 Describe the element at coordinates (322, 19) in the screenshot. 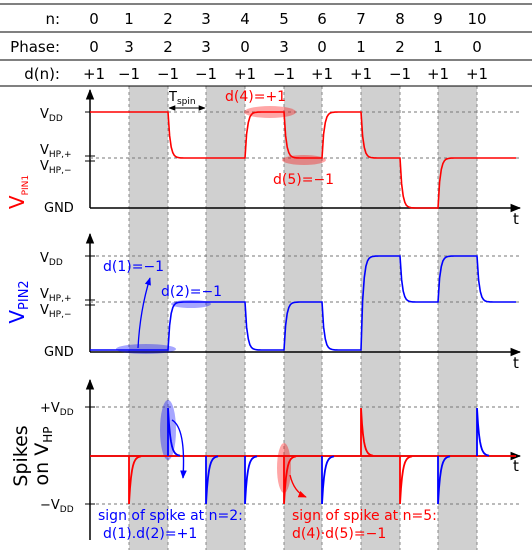

I see `table-cell: 6` at that location.